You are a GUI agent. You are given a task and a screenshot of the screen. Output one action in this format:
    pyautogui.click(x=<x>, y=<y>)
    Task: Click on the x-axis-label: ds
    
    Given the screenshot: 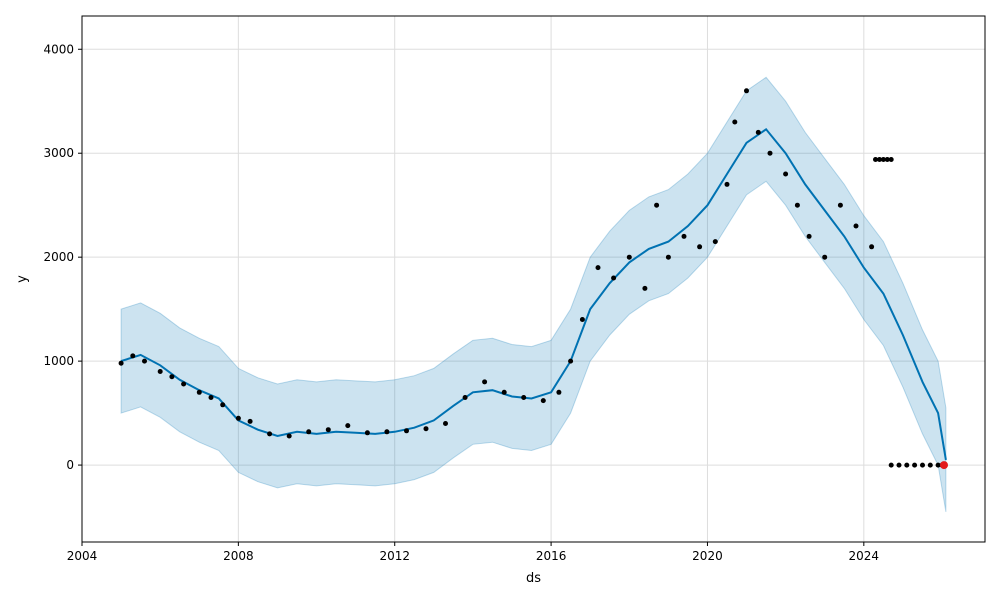 What is the action you would take?
    pyautogui.click(x=533, y=578)
    